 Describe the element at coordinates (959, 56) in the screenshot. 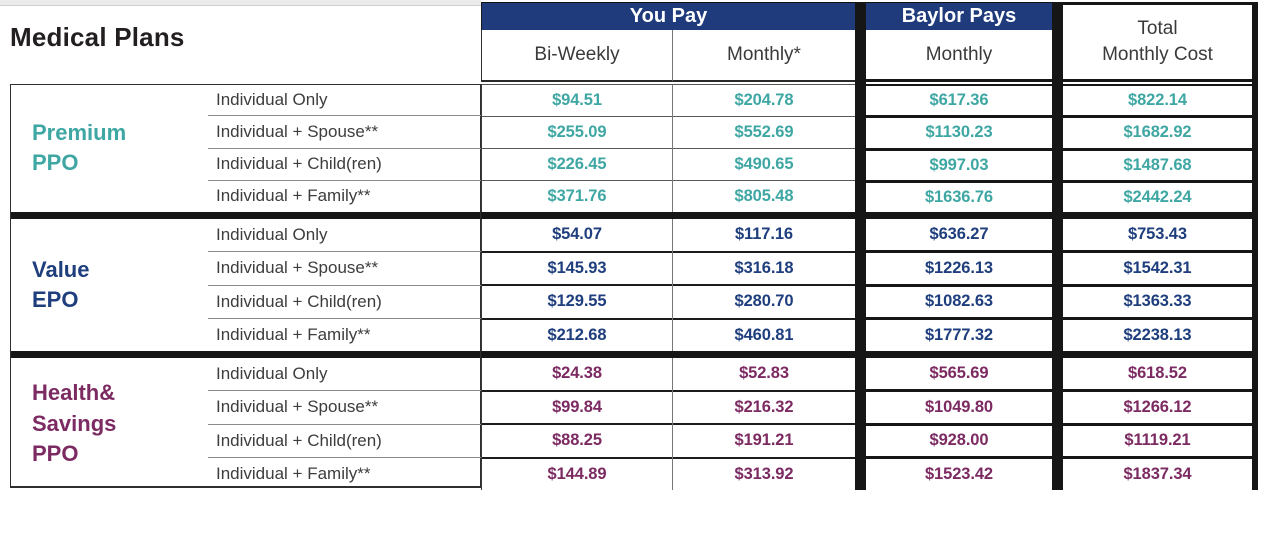

I see `column-header-monthly-baylor: Monthly` at that location.